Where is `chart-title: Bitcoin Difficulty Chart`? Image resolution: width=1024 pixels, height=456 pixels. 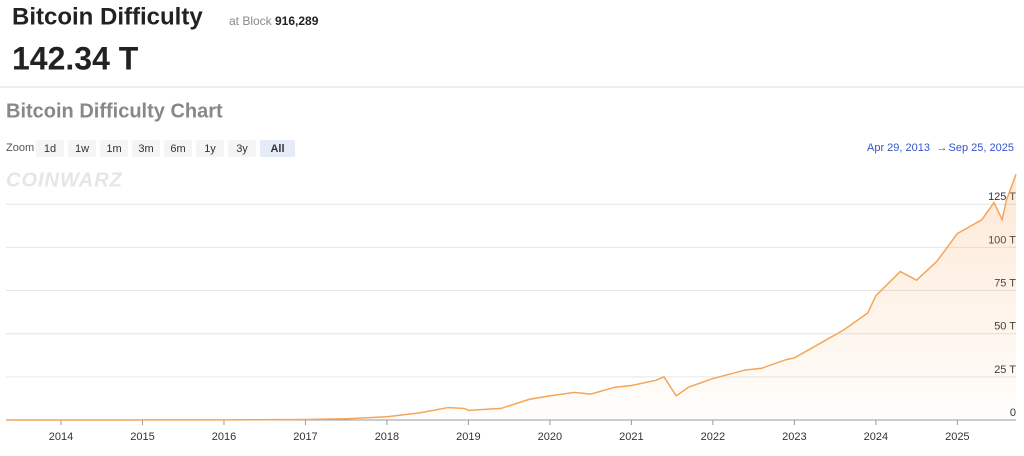
chart-title: Bitcoin Difficulty Chart is located at coordinates (114, 111).